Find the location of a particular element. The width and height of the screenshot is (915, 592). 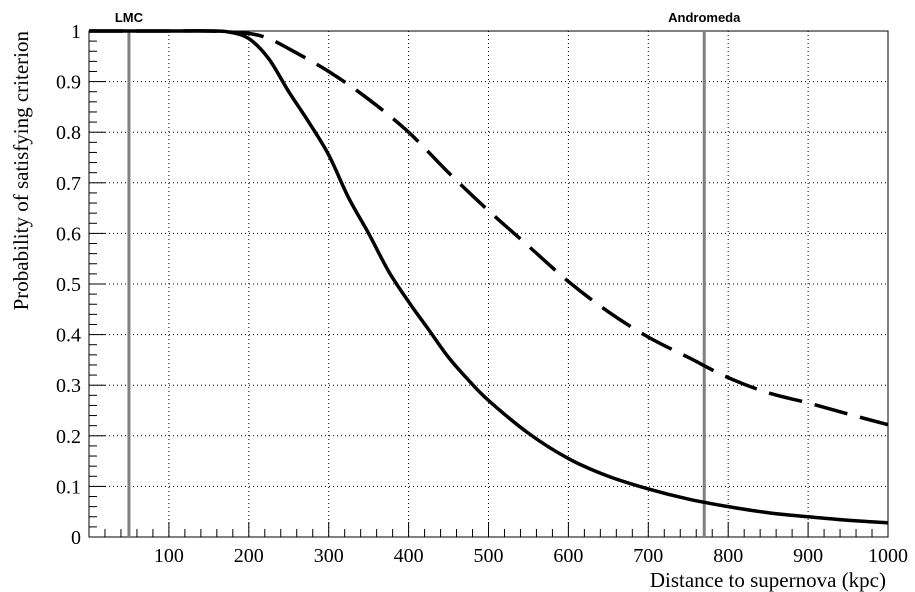

y-tick-label: 0.4 is located at coordinates (68, 336).